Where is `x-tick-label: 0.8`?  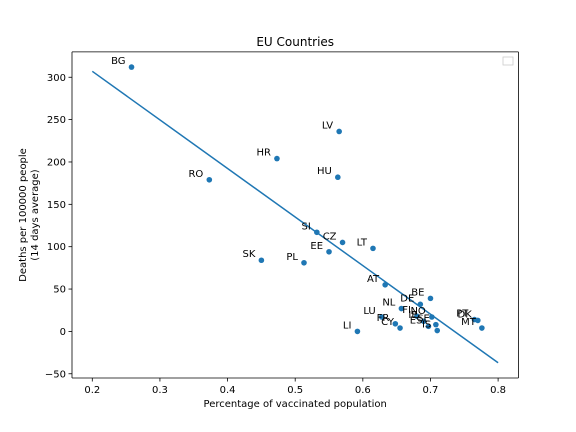
x-tick-label: 0.8 is located at coordinates (498, 390).